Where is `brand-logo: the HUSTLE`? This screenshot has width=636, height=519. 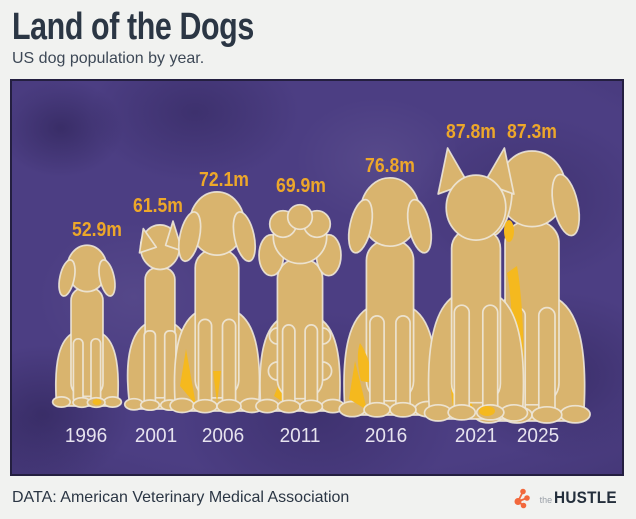 brand-logo: the HUSTLE is located at coordinates (567, 498).